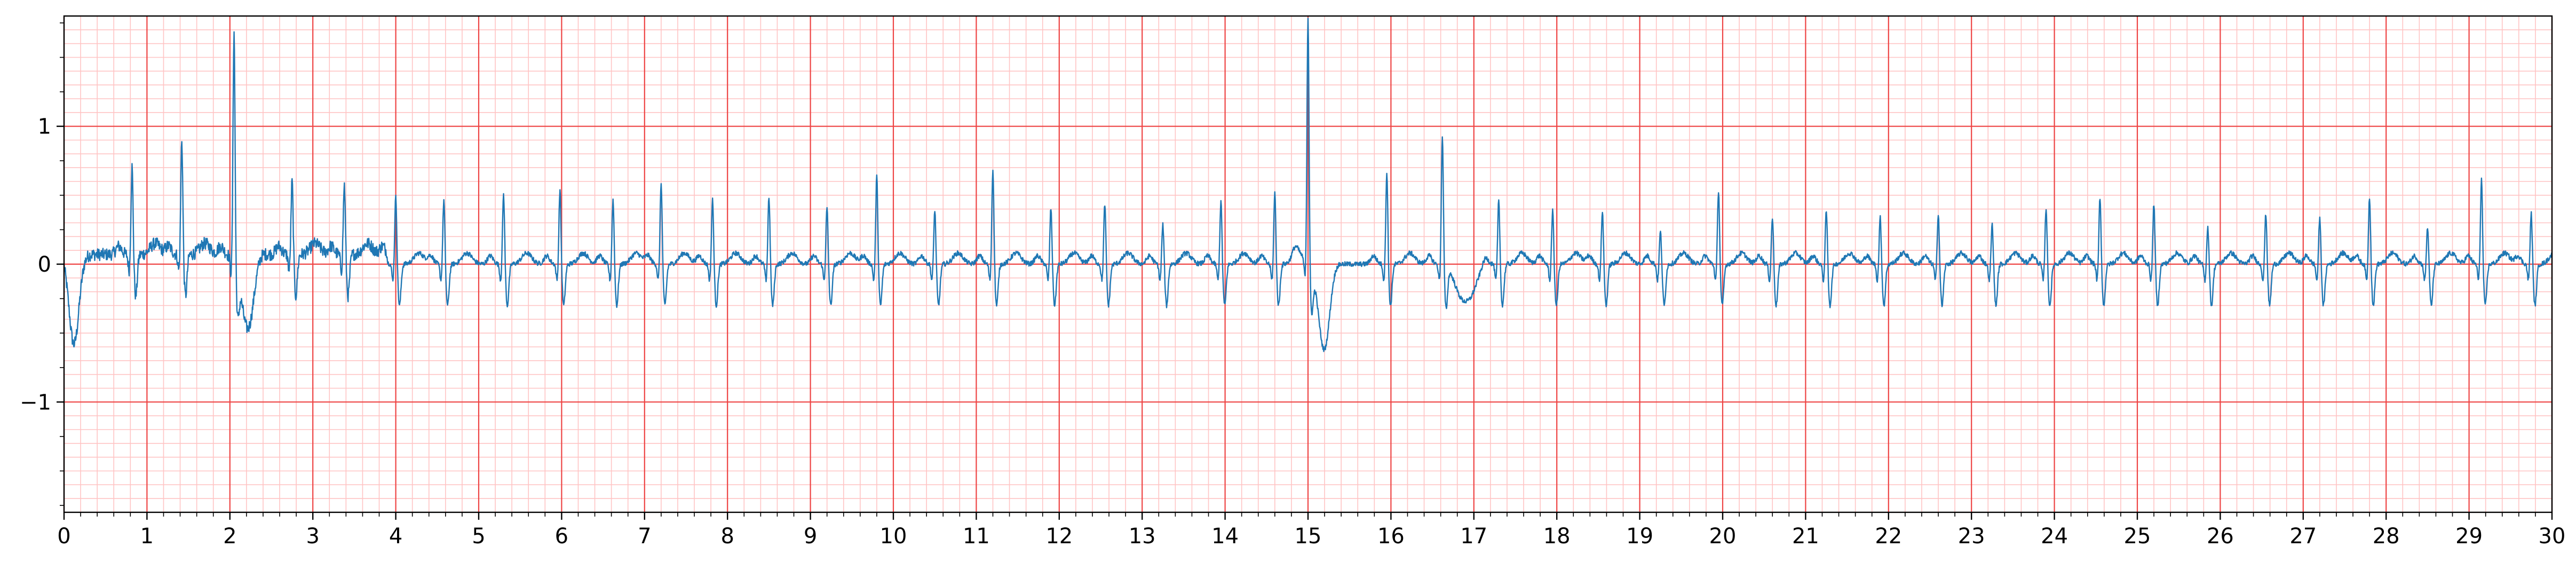 The width and height of the screenshot is (2576, 563). Describe the element at coordinates (35, 265) in the screenshot. I see `y-tick-labels: −1 0 1` at that location.